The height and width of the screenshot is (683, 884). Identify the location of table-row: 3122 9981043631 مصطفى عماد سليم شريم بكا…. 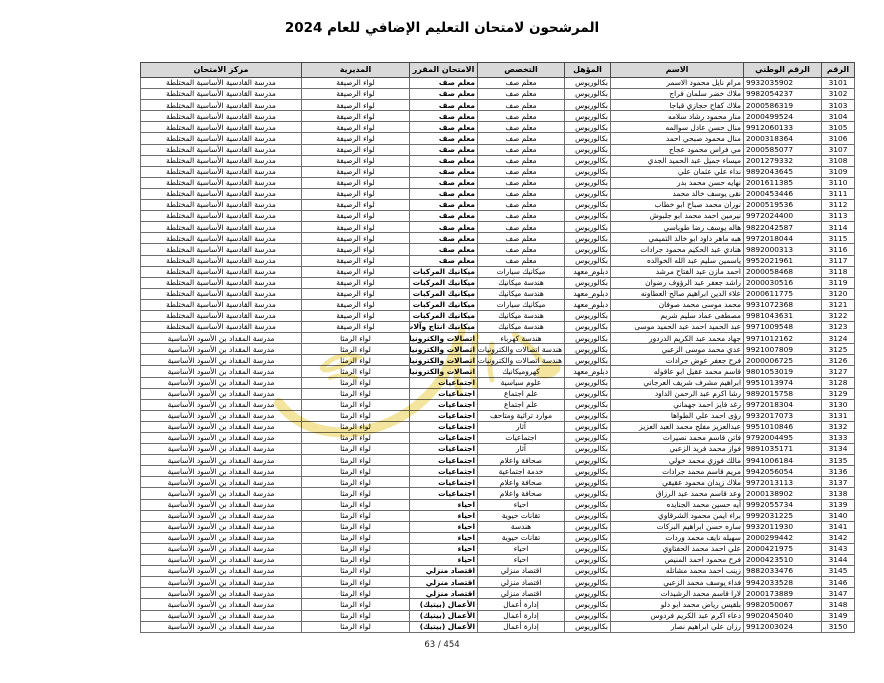
(497, 316).